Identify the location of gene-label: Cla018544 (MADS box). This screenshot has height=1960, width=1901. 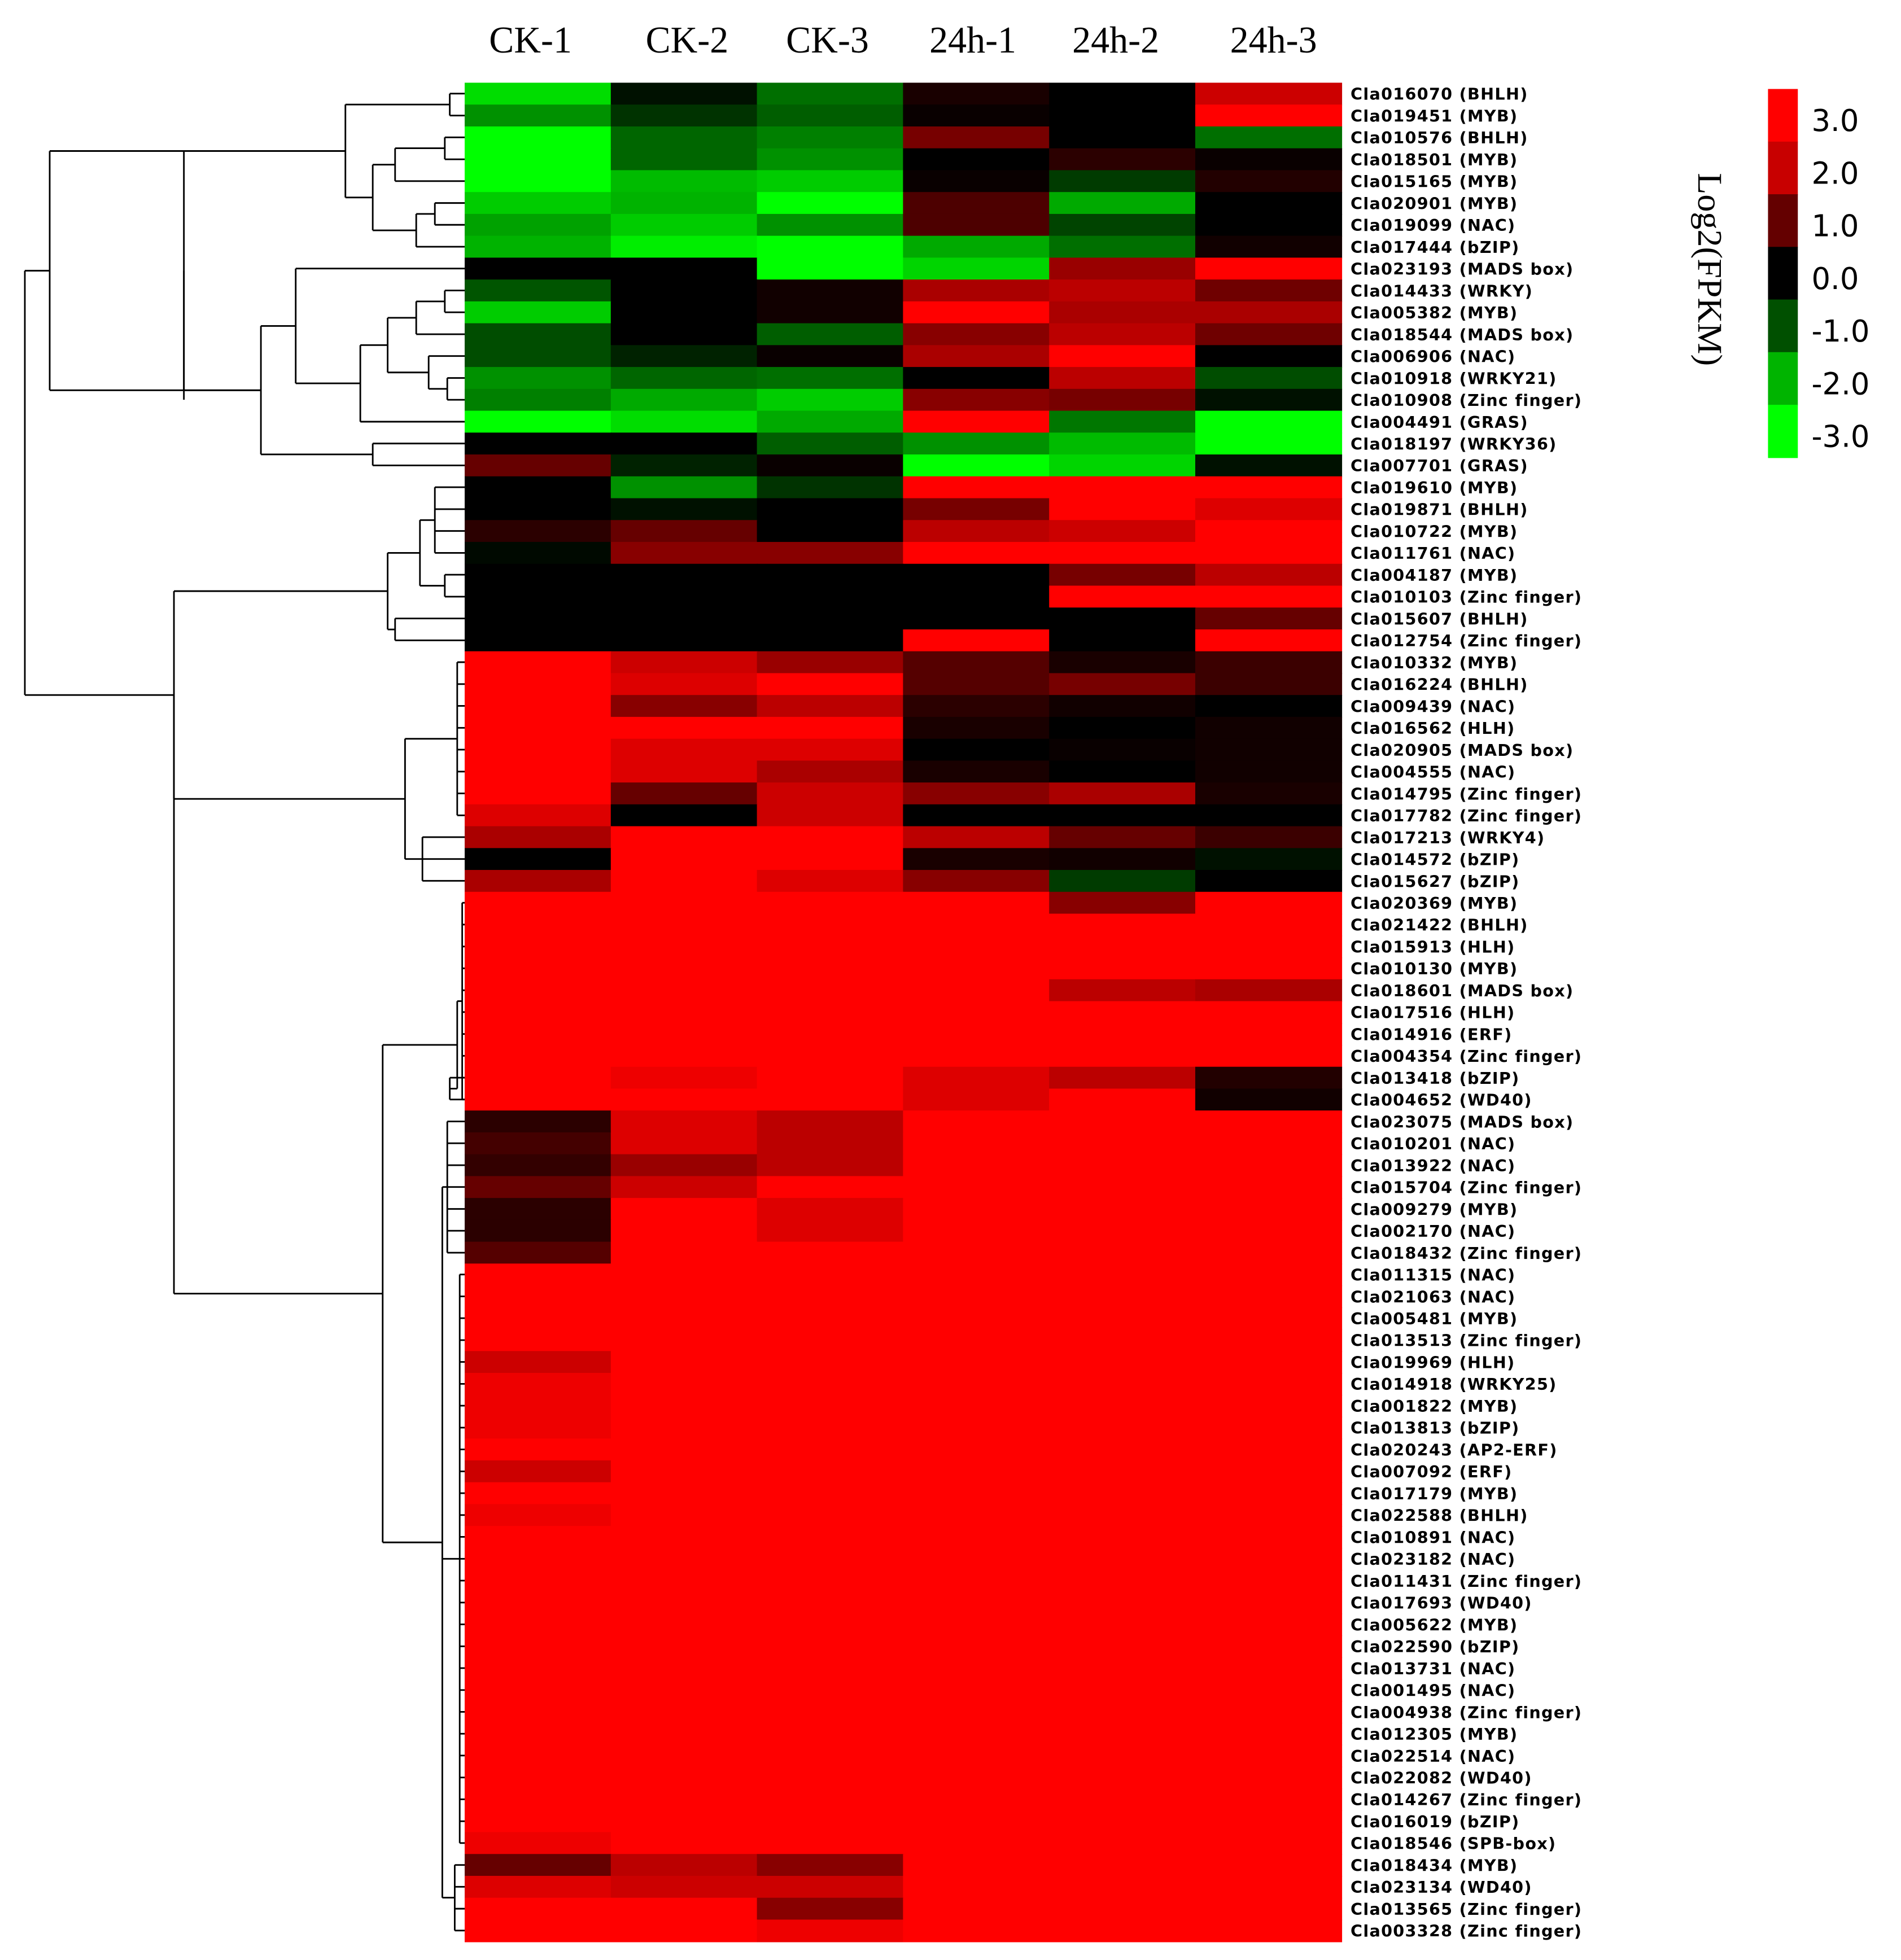
(1462, 334).